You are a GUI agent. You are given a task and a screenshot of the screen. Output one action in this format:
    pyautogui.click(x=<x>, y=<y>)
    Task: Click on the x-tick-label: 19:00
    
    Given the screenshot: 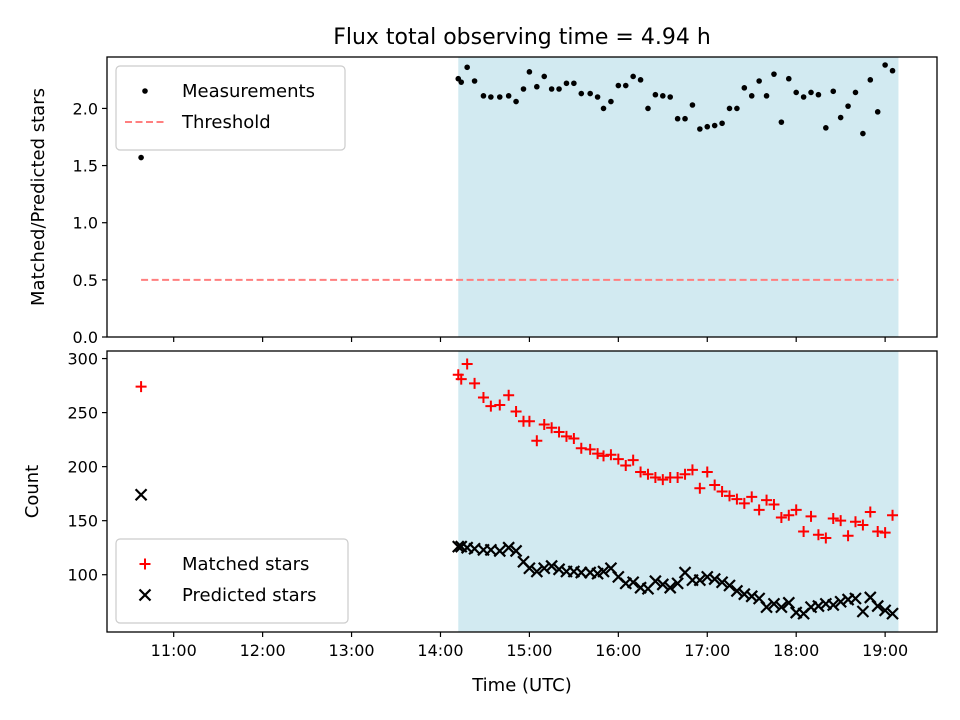 What is the action you would take?
    pyautogui.click(x=885, y=650)
    